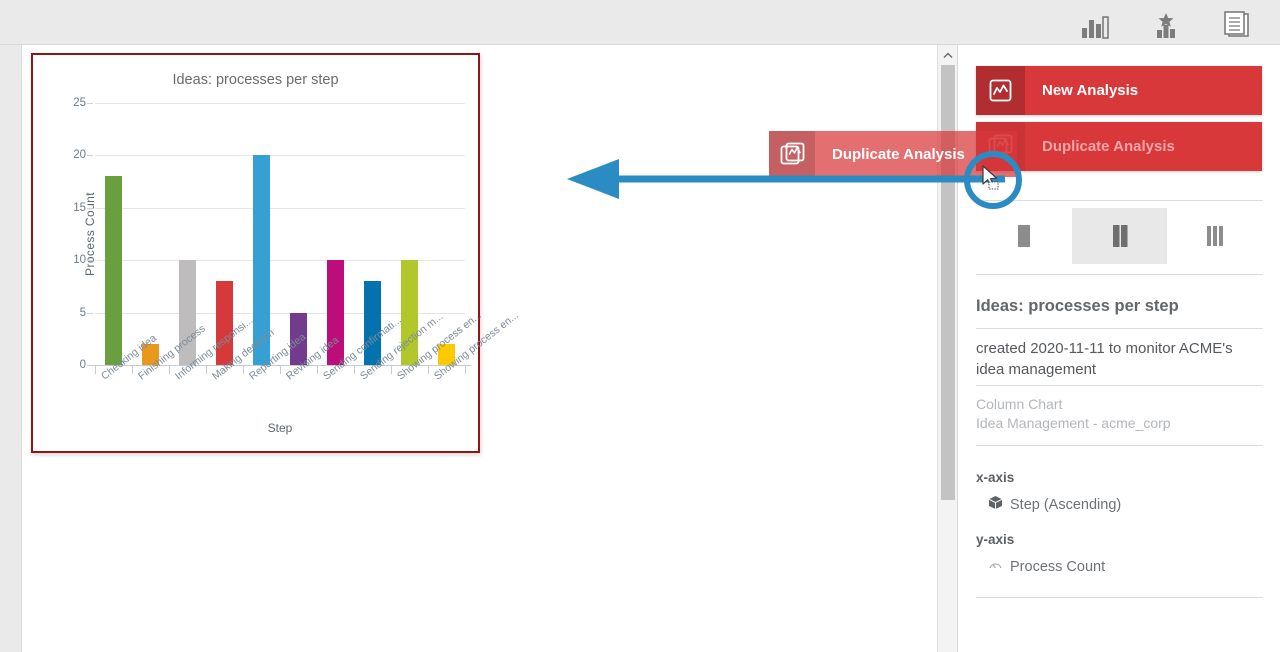 The width and height of the screenshot is (1280, 652). What do you see at coordinates (280, 428) in the screenshot?
I see `x-axis-title: Step` at bounding box center [280, 428].